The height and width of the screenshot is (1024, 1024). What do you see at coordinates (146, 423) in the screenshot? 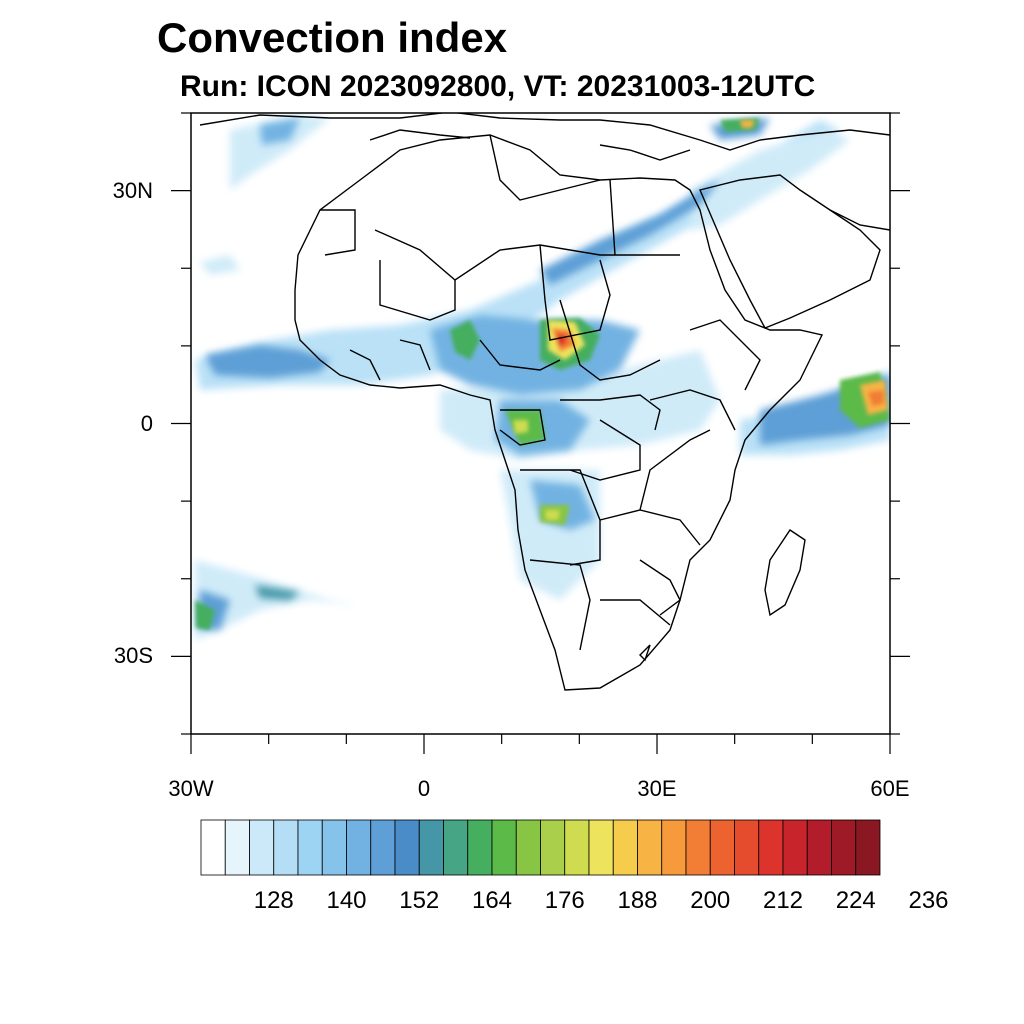
I see `lat-label: 0` at bounding box center [146, 423].